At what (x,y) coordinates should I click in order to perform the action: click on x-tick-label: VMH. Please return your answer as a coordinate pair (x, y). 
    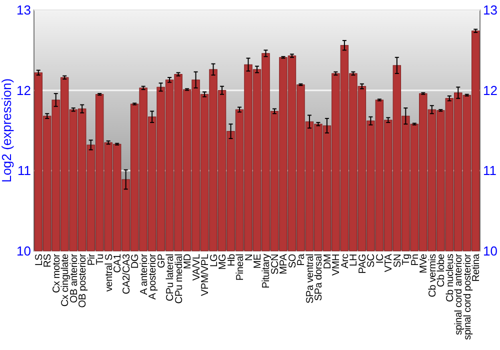
    Looking at the image, I should click on (336, 265).